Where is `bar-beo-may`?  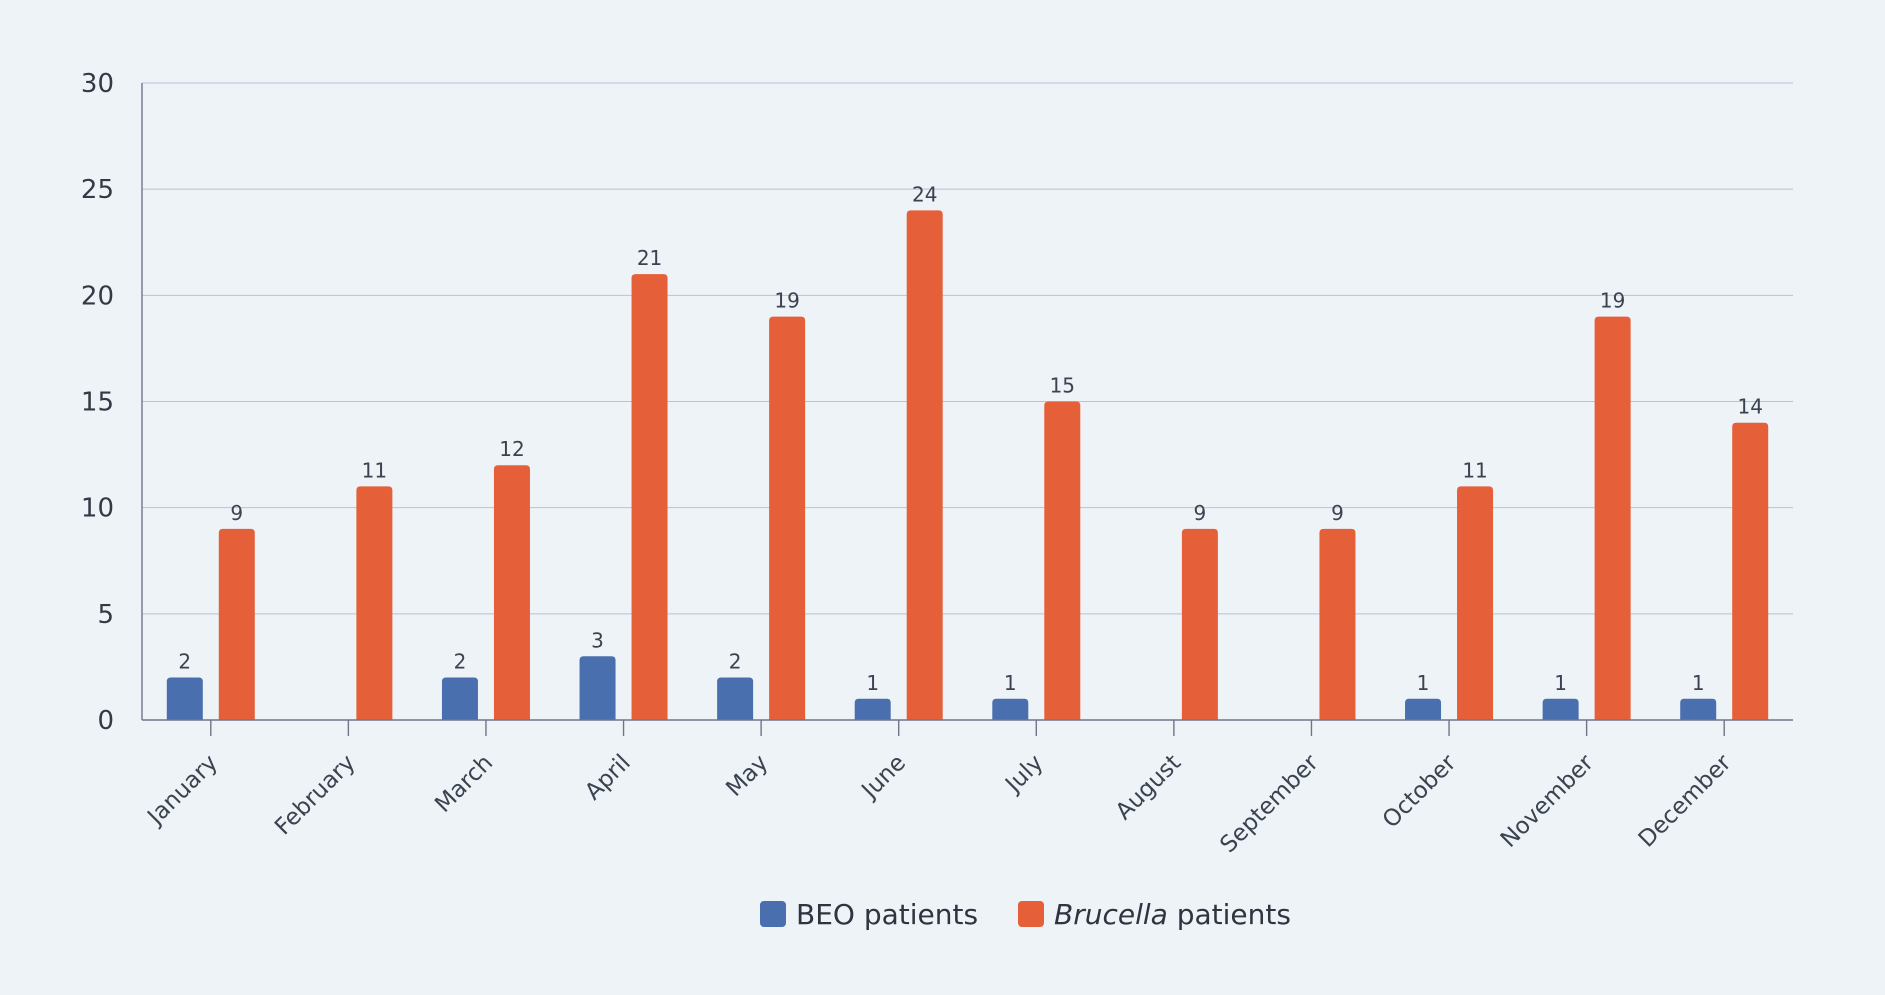
bar-beo-may is located at coordinates (735, 698).